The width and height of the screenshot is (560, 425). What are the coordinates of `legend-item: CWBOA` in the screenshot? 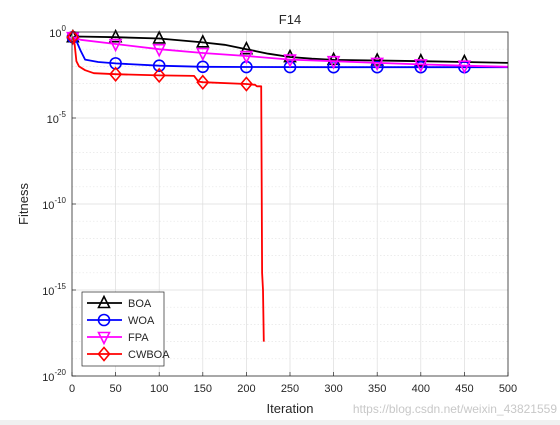 It's located at (128, 354).